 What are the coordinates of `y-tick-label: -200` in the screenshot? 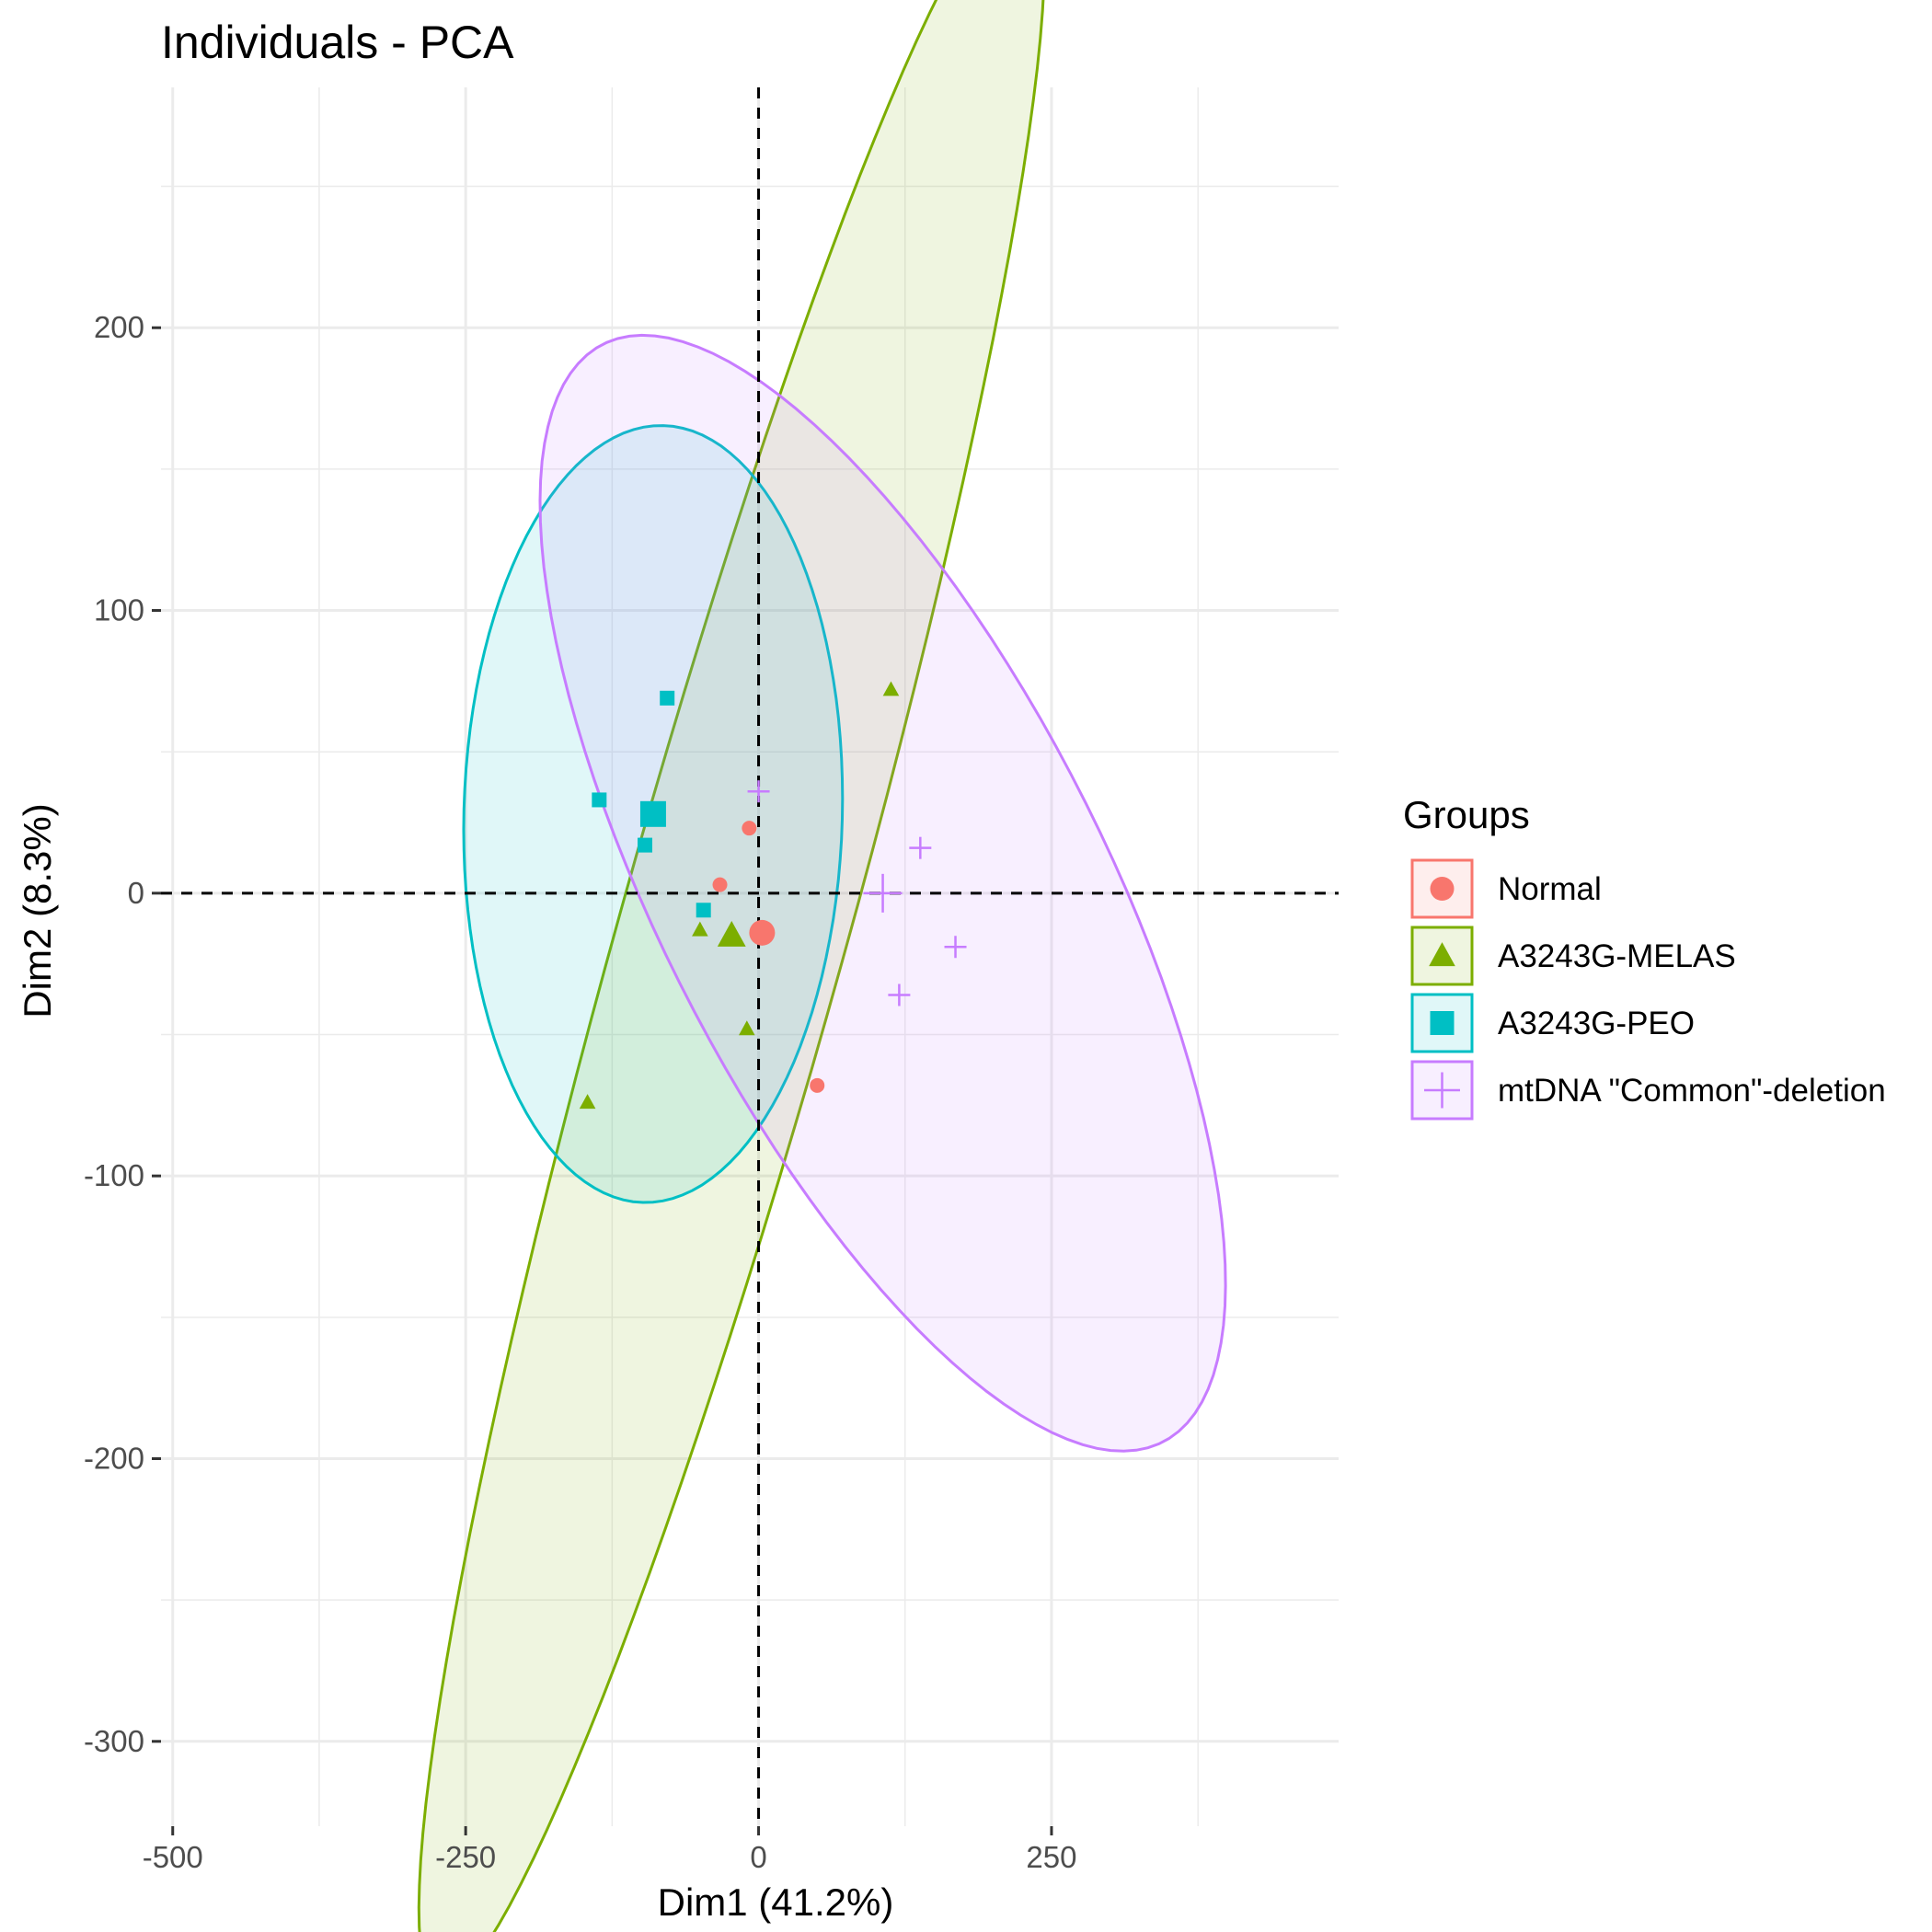 It's located at (114, 1458).